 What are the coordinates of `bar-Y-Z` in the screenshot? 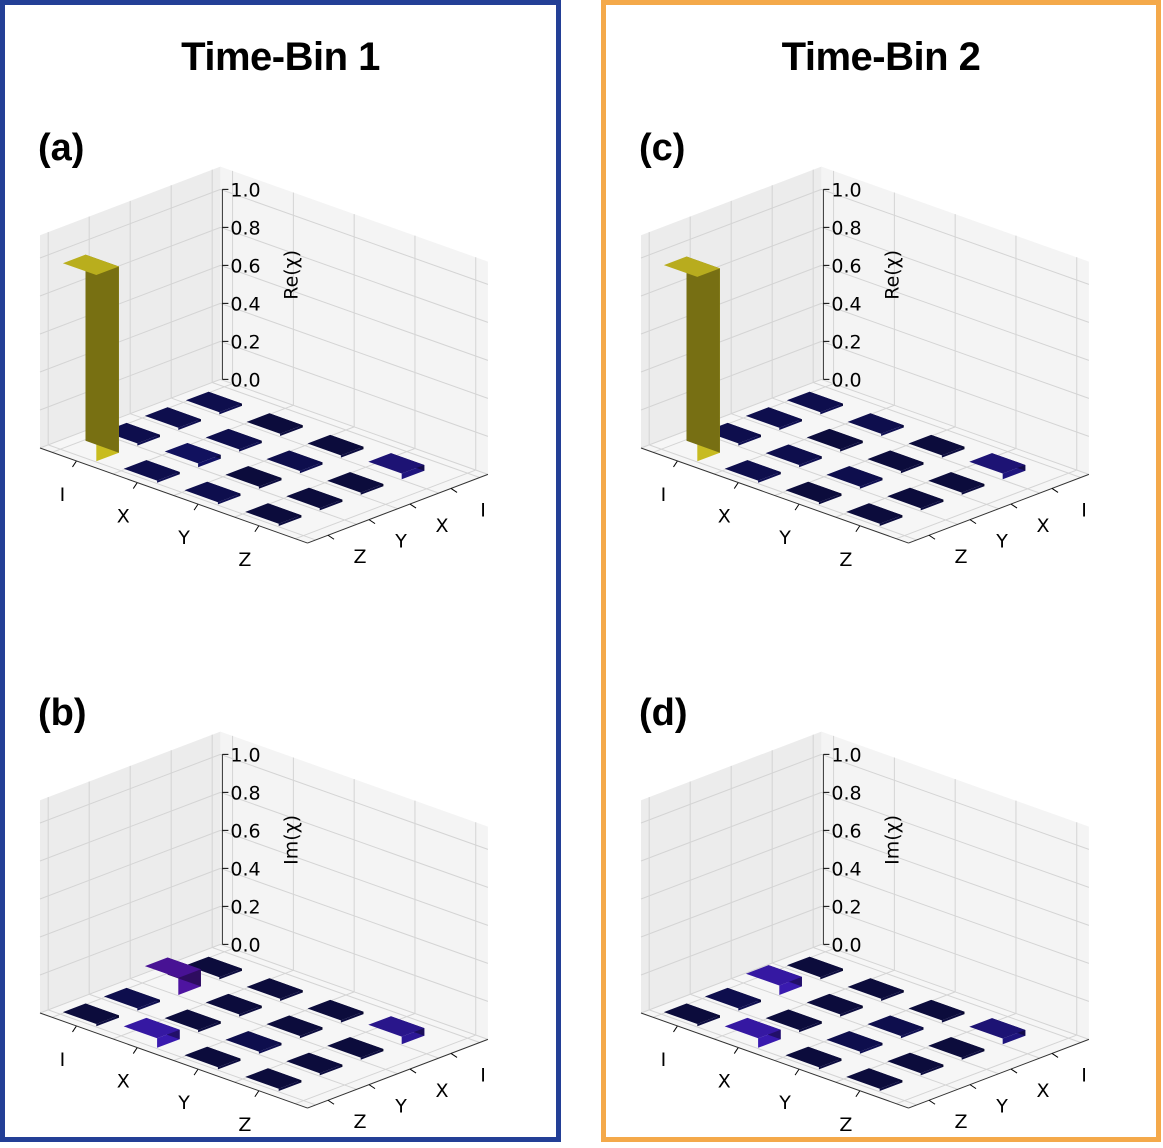 It's located at (335, 446).